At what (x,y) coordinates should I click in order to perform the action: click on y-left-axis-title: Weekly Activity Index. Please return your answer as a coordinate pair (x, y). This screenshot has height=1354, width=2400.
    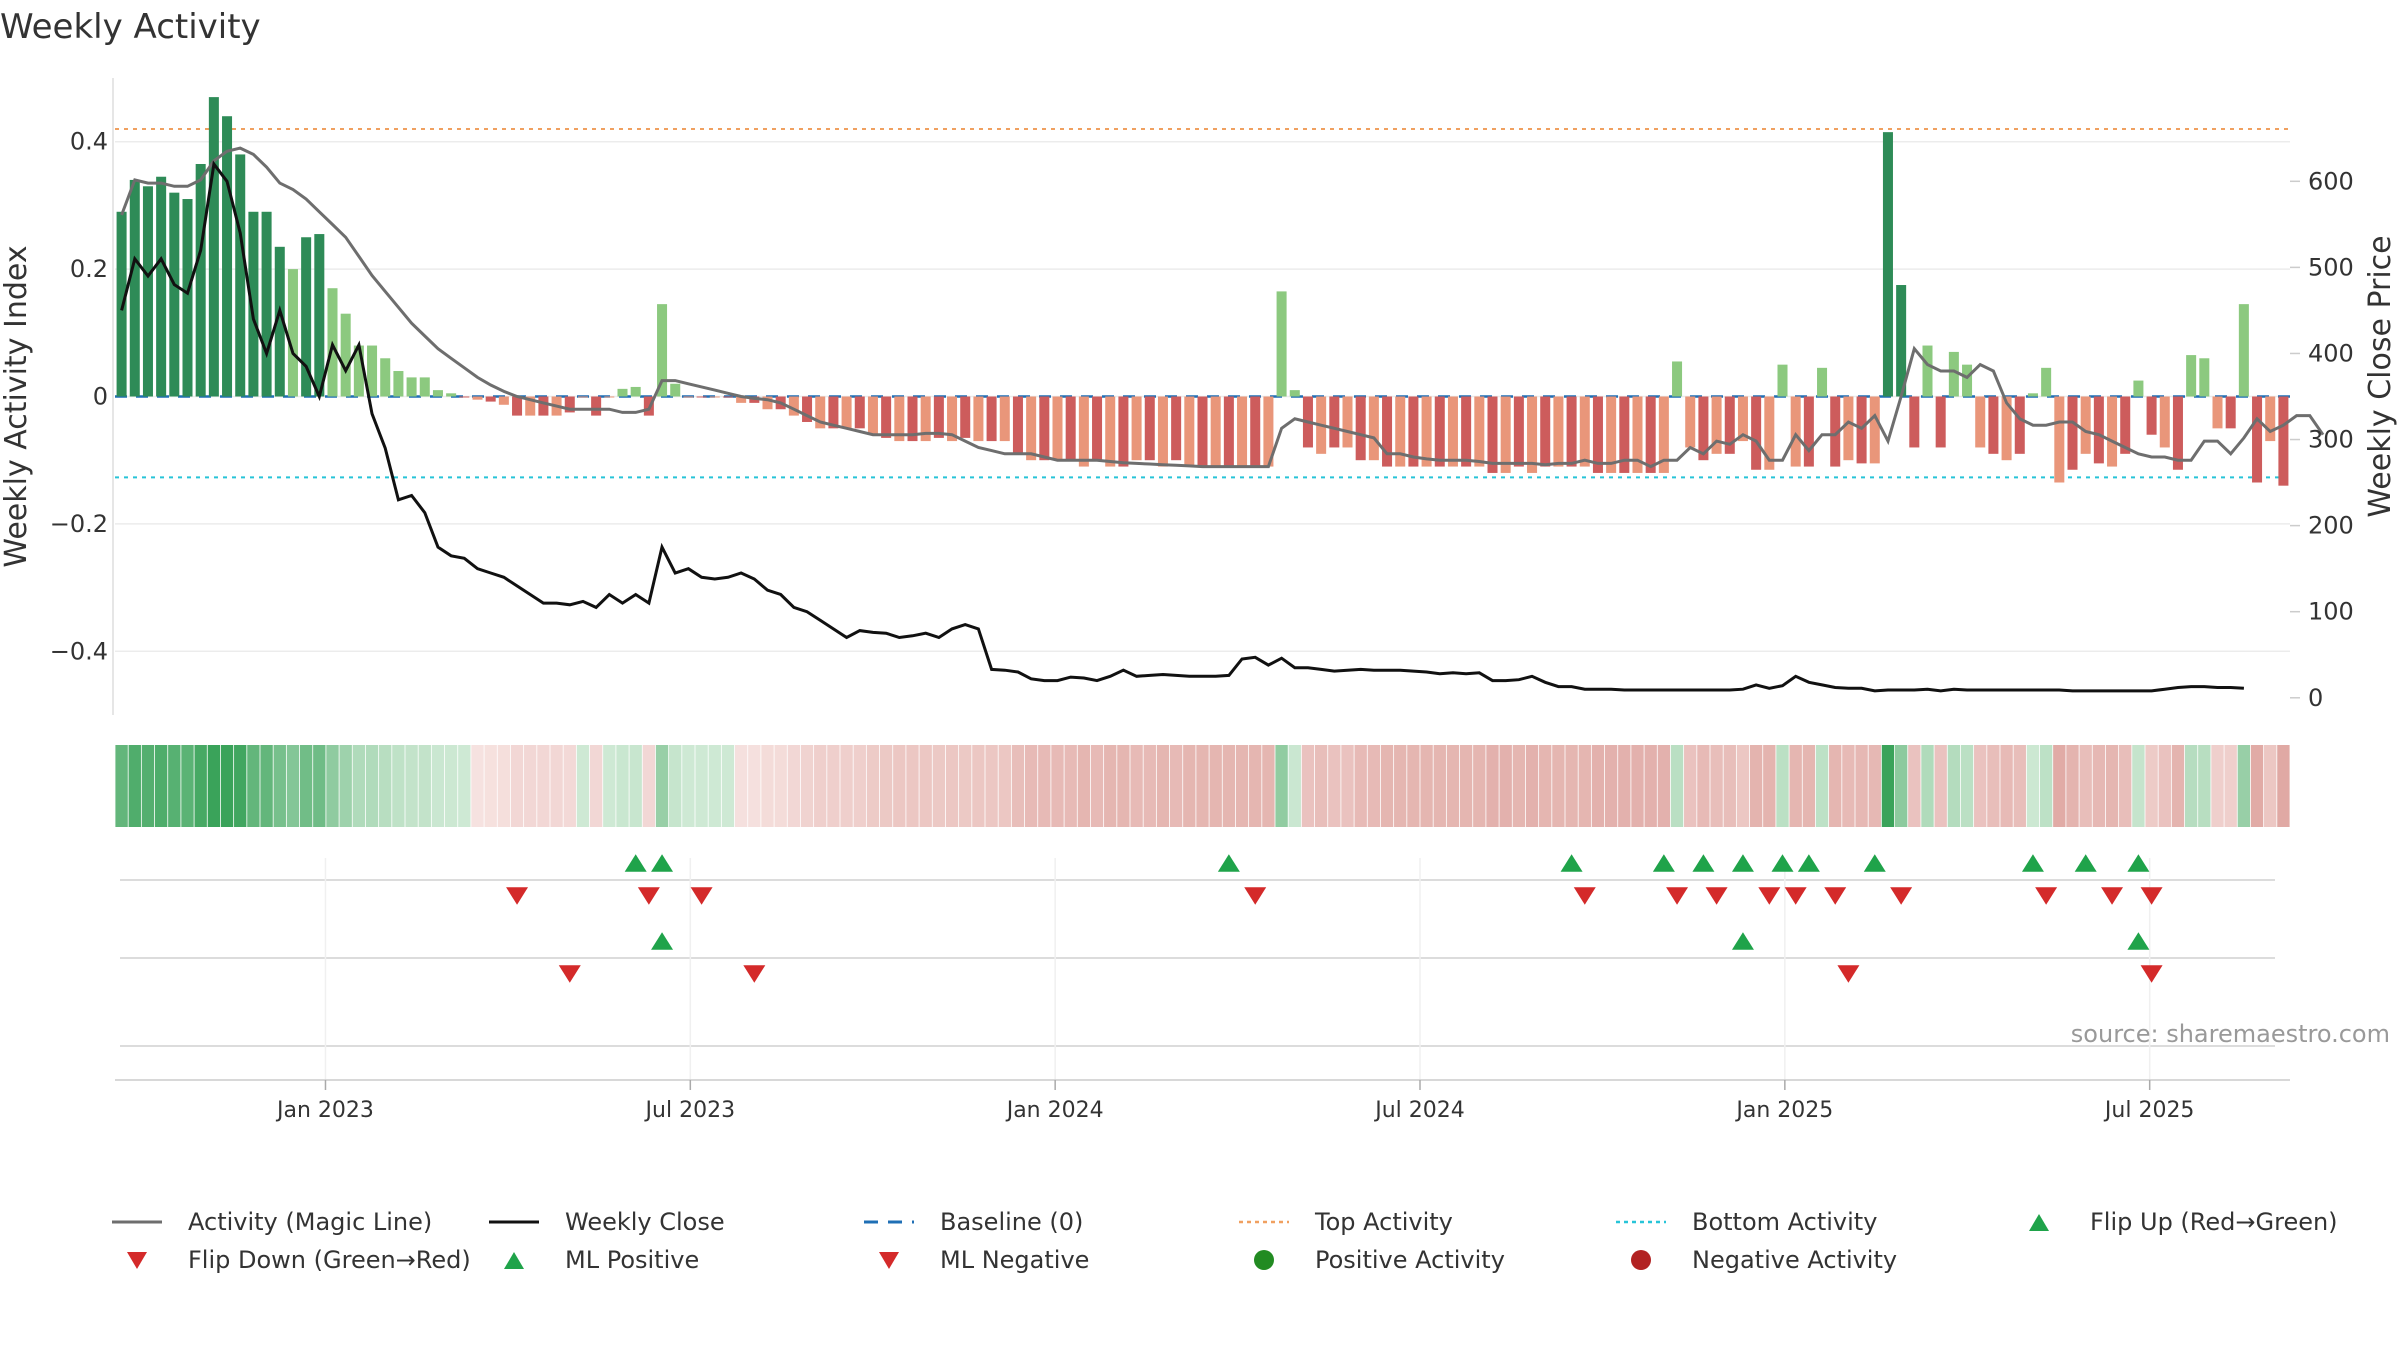
    Looking at the image, I should click on (17, 406).